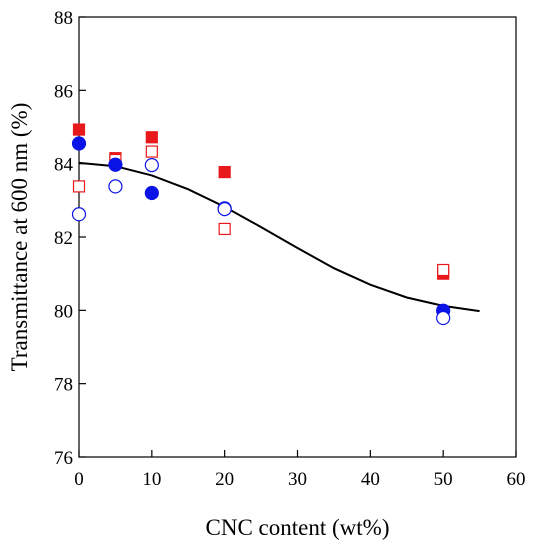  I want to click on x-tick-label: 40, so click(370, 479).